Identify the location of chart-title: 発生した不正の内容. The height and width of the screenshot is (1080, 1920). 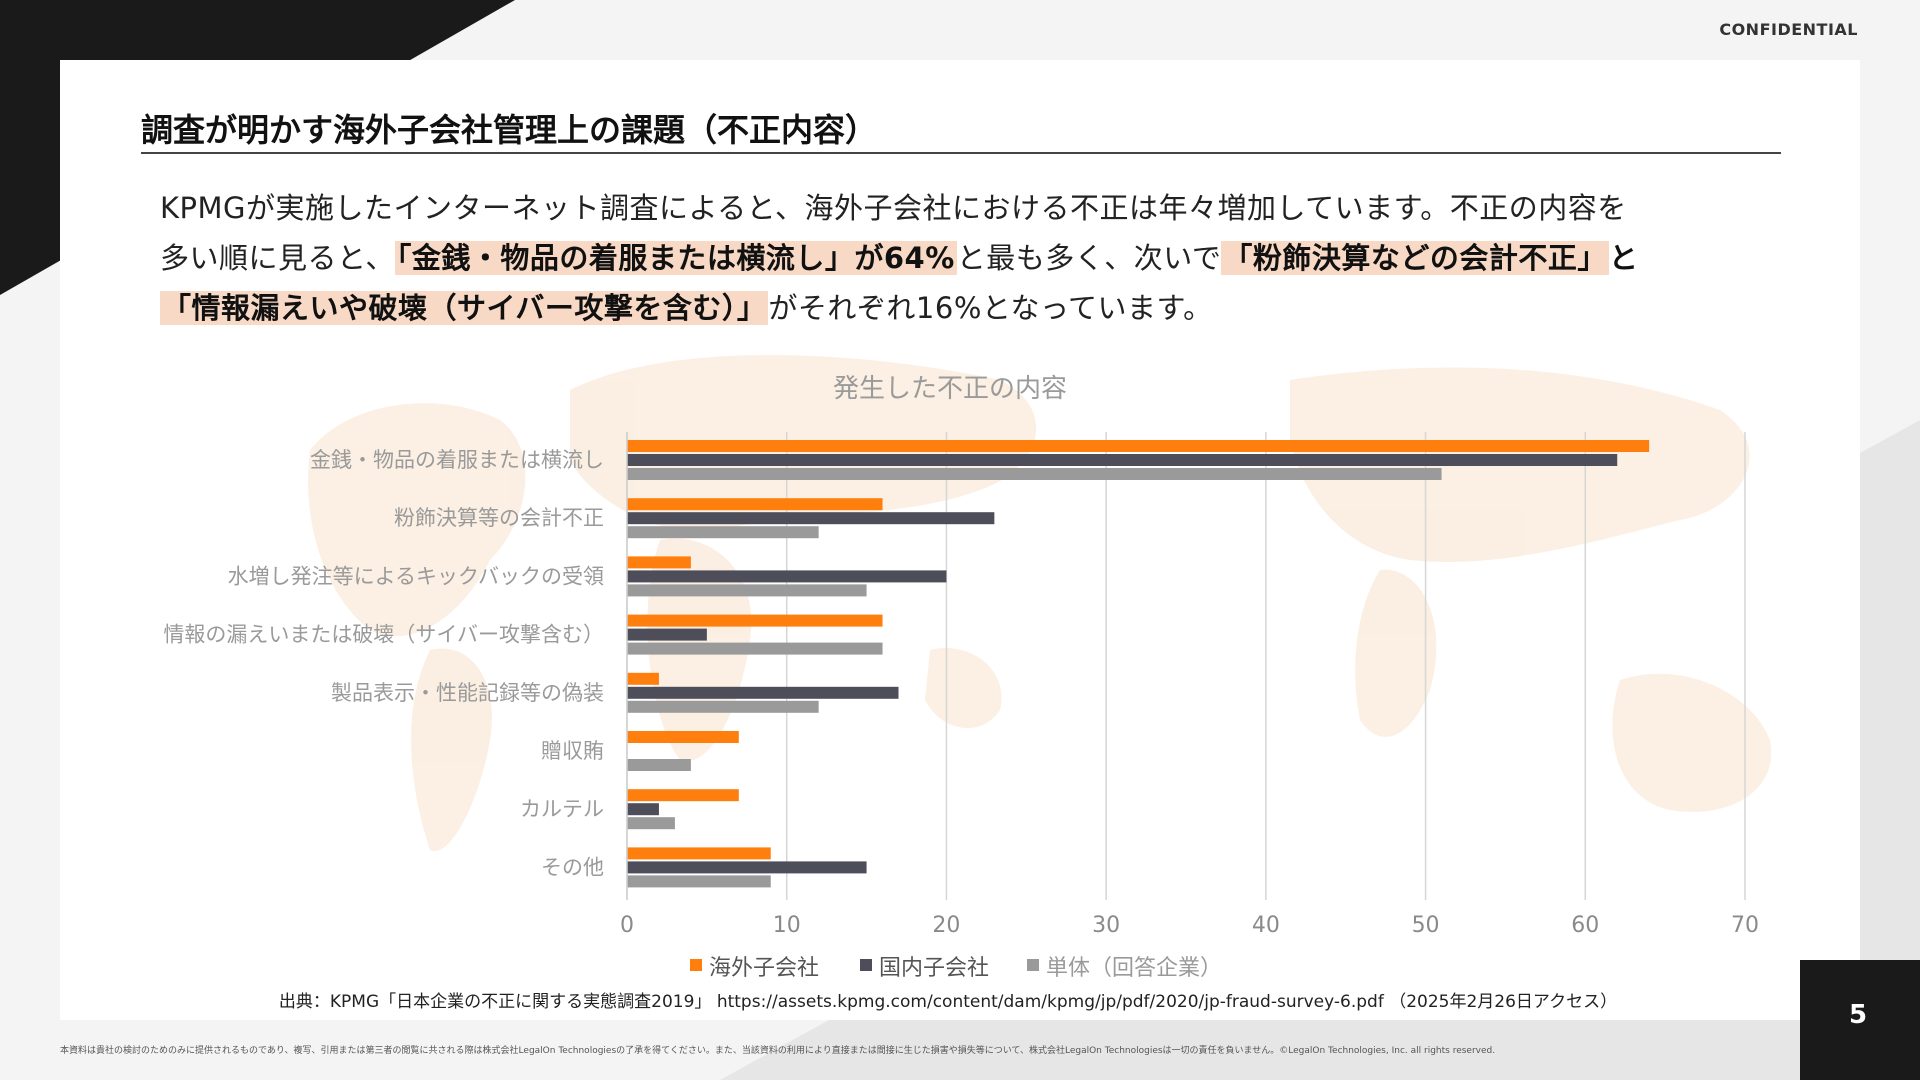
(950, 389).